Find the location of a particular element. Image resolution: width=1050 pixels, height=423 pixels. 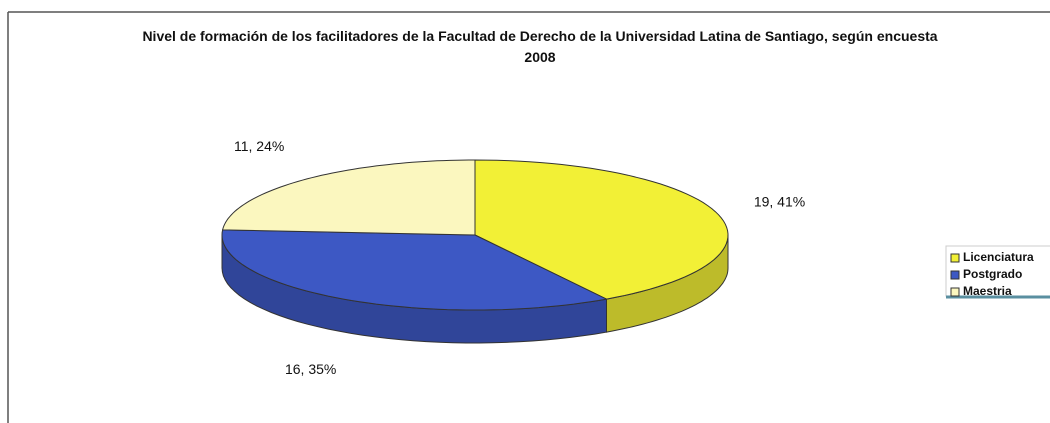

legend-box is located at coordinates (997, 271).